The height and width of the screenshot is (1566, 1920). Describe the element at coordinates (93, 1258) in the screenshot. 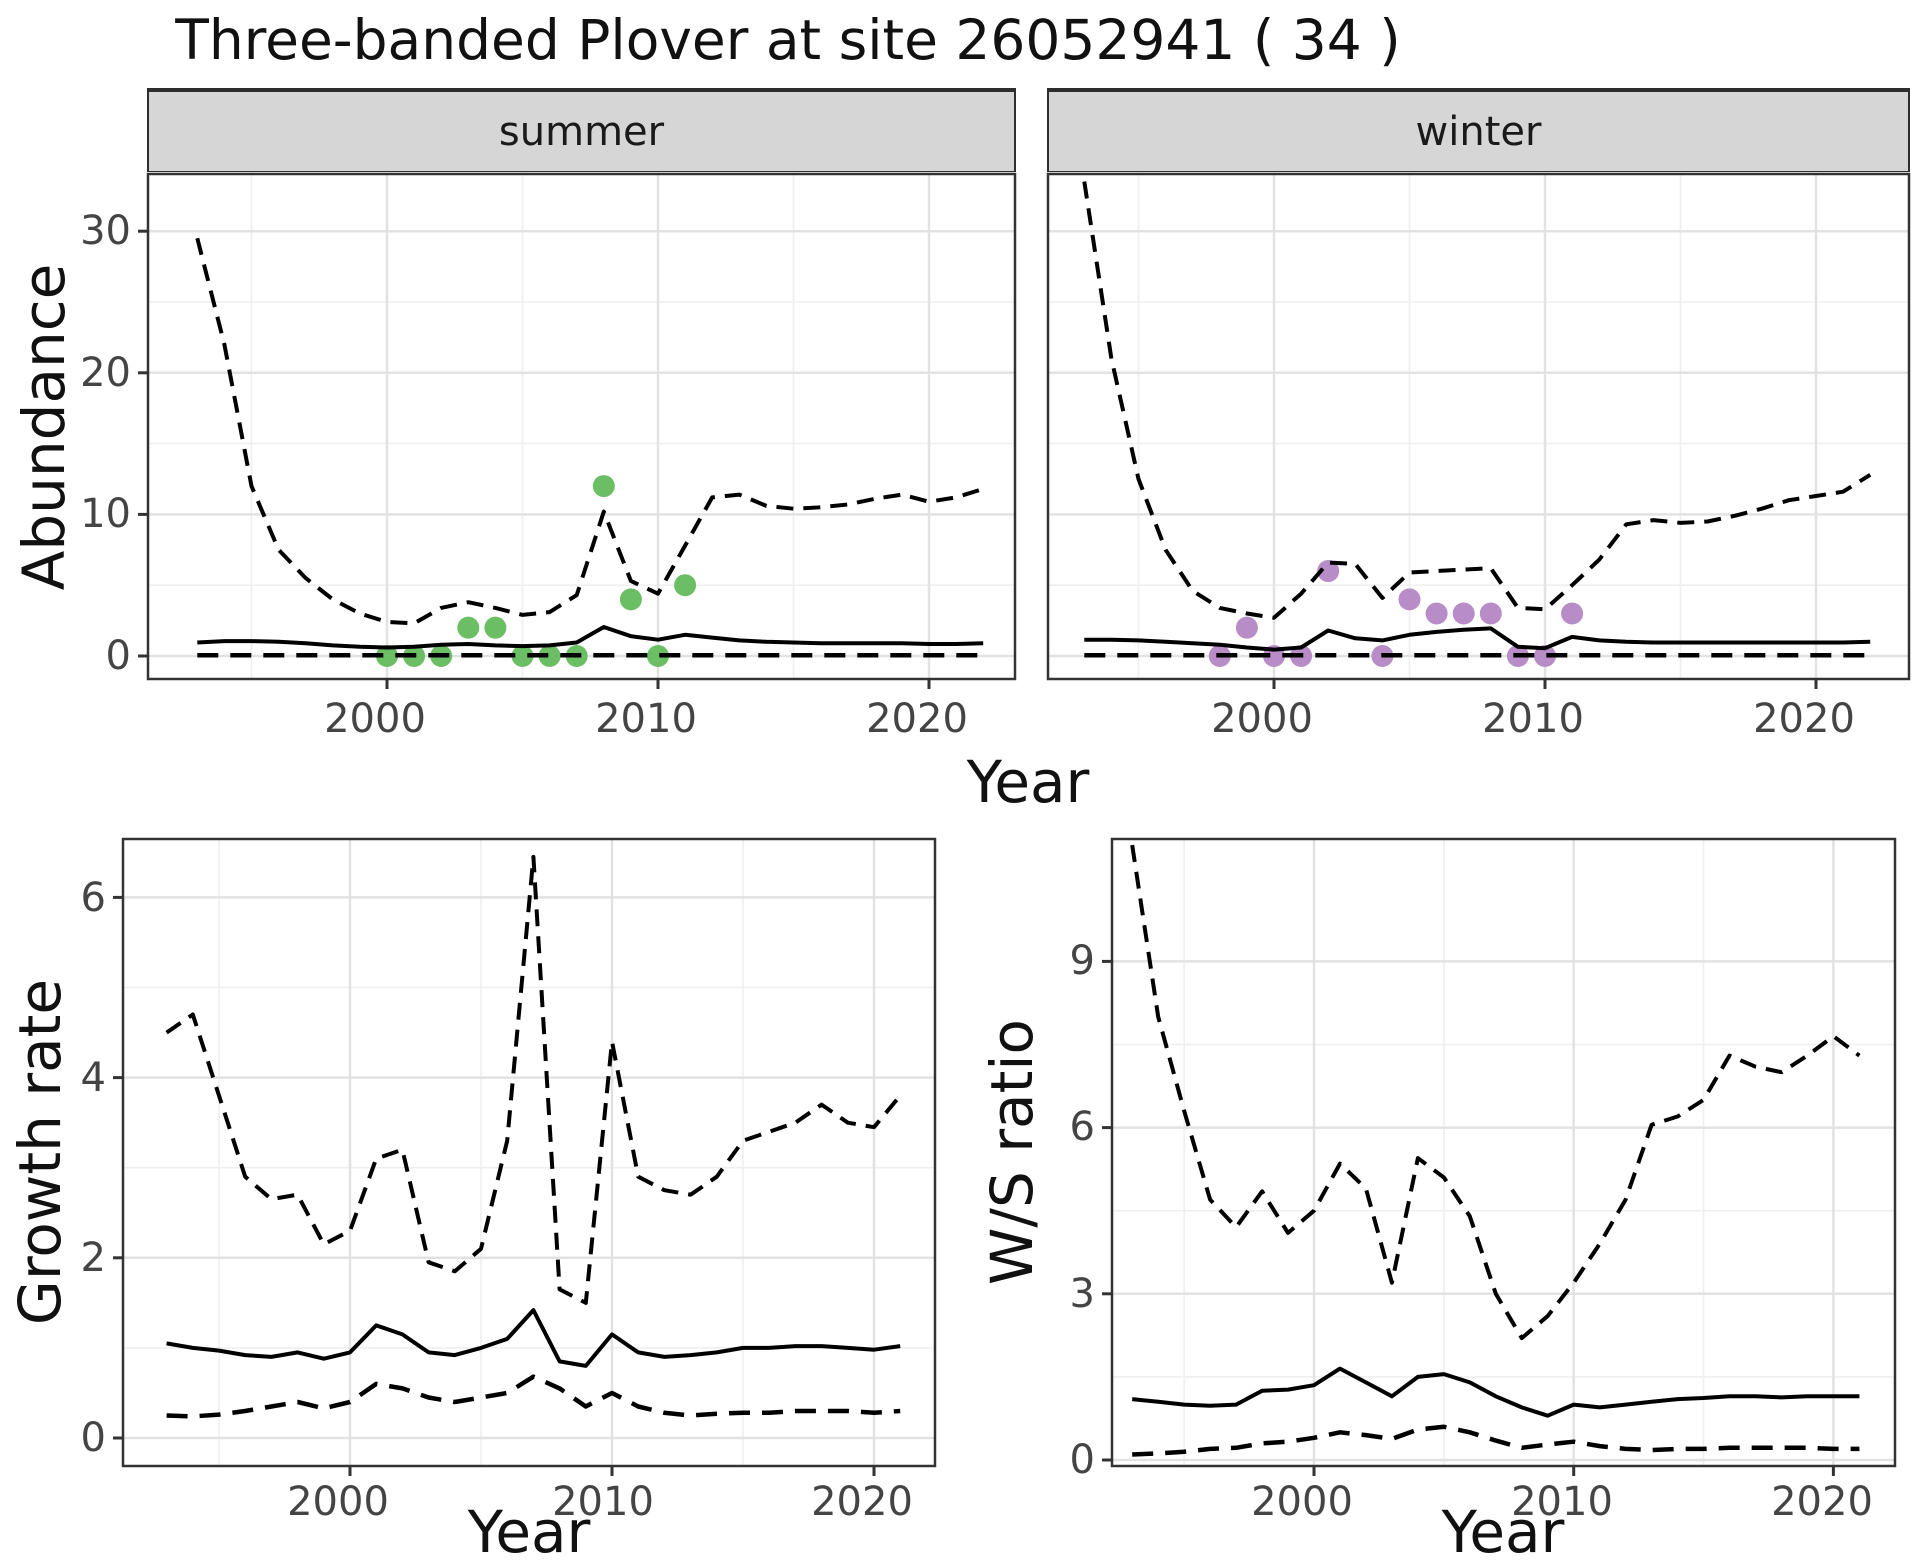

I see `y-tick-label: 2` at that location.